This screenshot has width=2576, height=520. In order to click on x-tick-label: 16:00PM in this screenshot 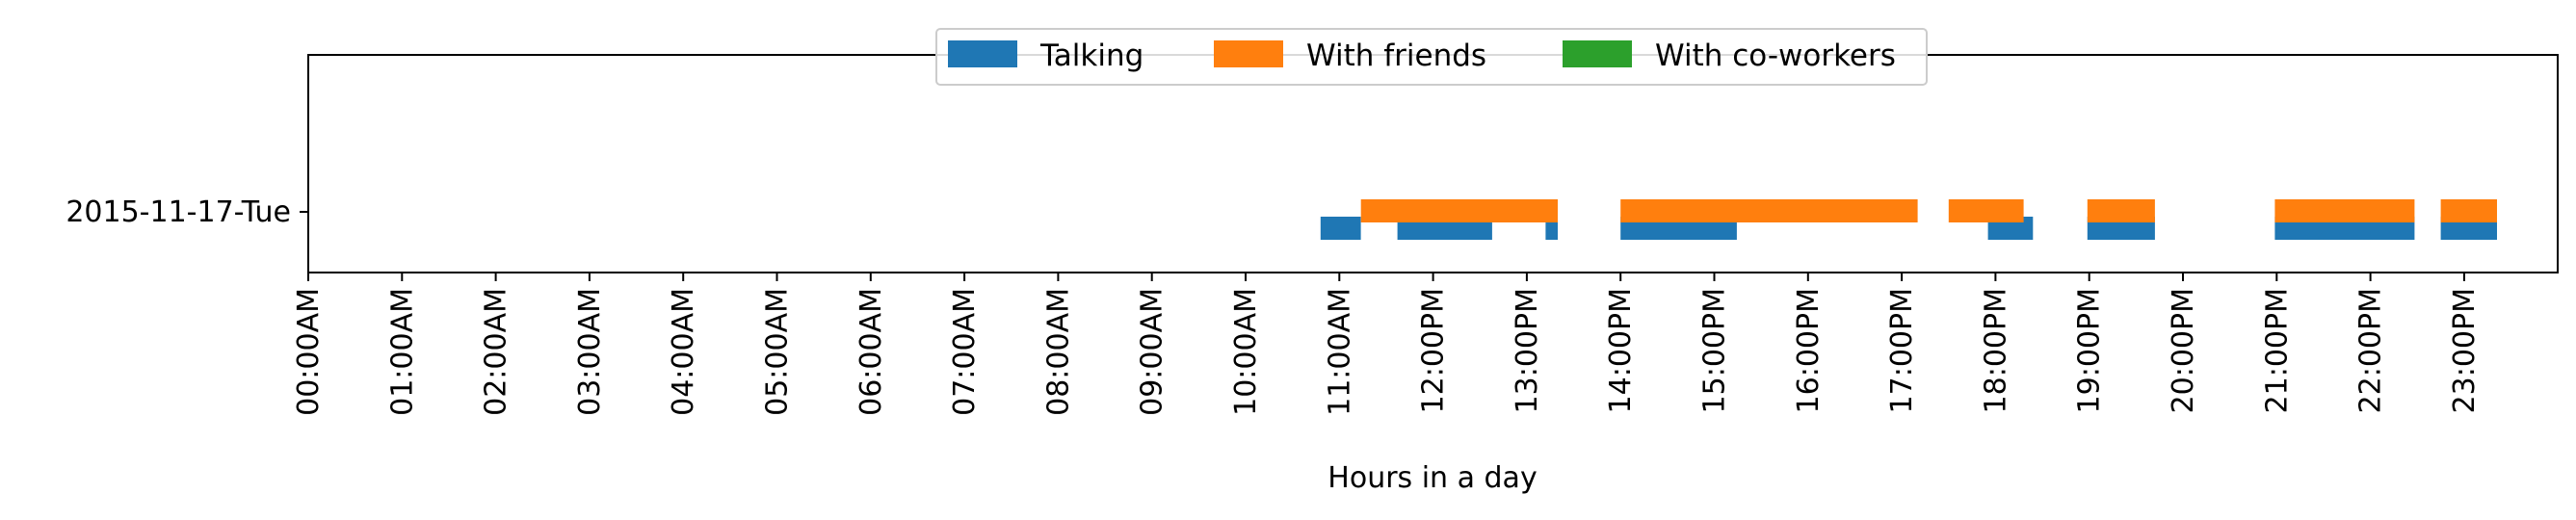, I will do `click(1809, 351)`.